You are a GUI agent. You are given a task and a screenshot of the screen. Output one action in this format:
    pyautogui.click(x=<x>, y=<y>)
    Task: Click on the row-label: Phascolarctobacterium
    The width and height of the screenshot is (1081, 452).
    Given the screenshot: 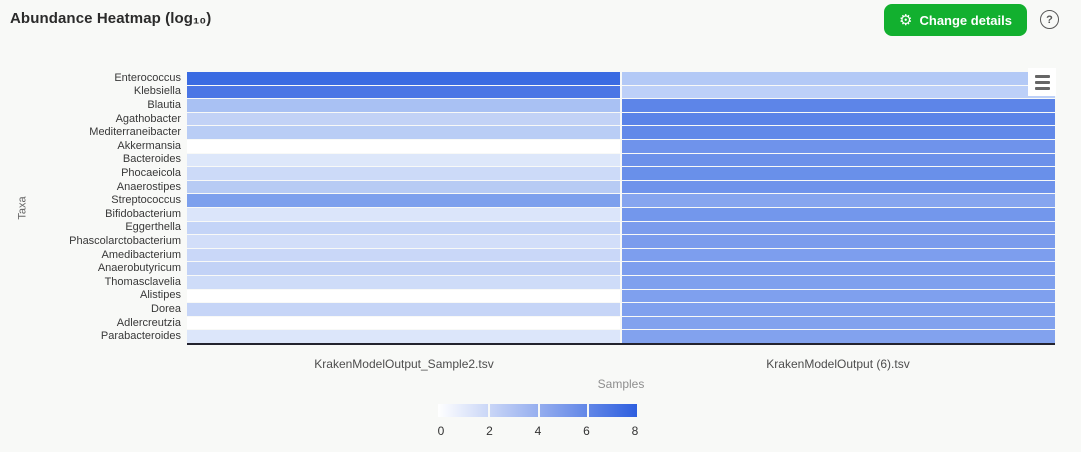 What is the action you would take?
    pyautogui.click(x=125, y=240)
    